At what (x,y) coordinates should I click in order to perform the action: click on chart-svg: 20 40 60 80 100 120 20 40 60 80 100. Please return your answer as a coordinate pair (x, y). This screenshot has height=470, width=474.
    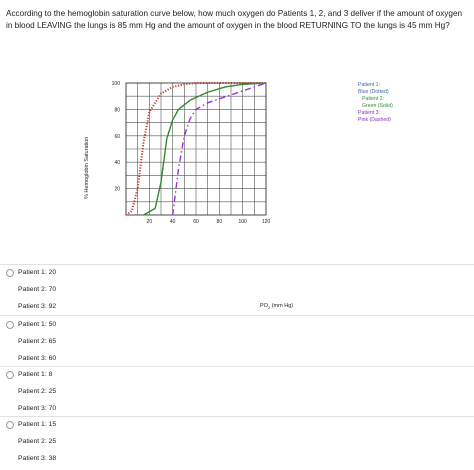
    Looking at the image, I should click on (191, 153).